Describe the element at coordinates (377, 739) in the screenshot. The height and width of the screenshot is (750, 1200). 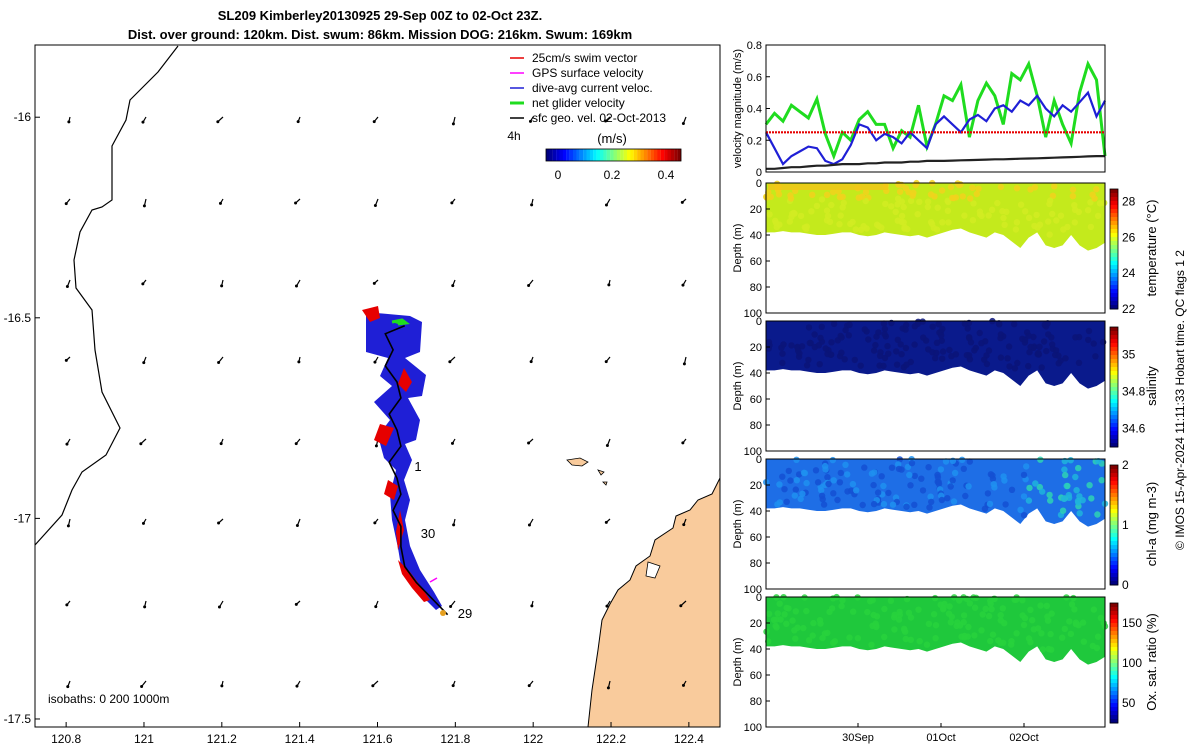
I see `map-x-tick-label: 121.6` at that location.